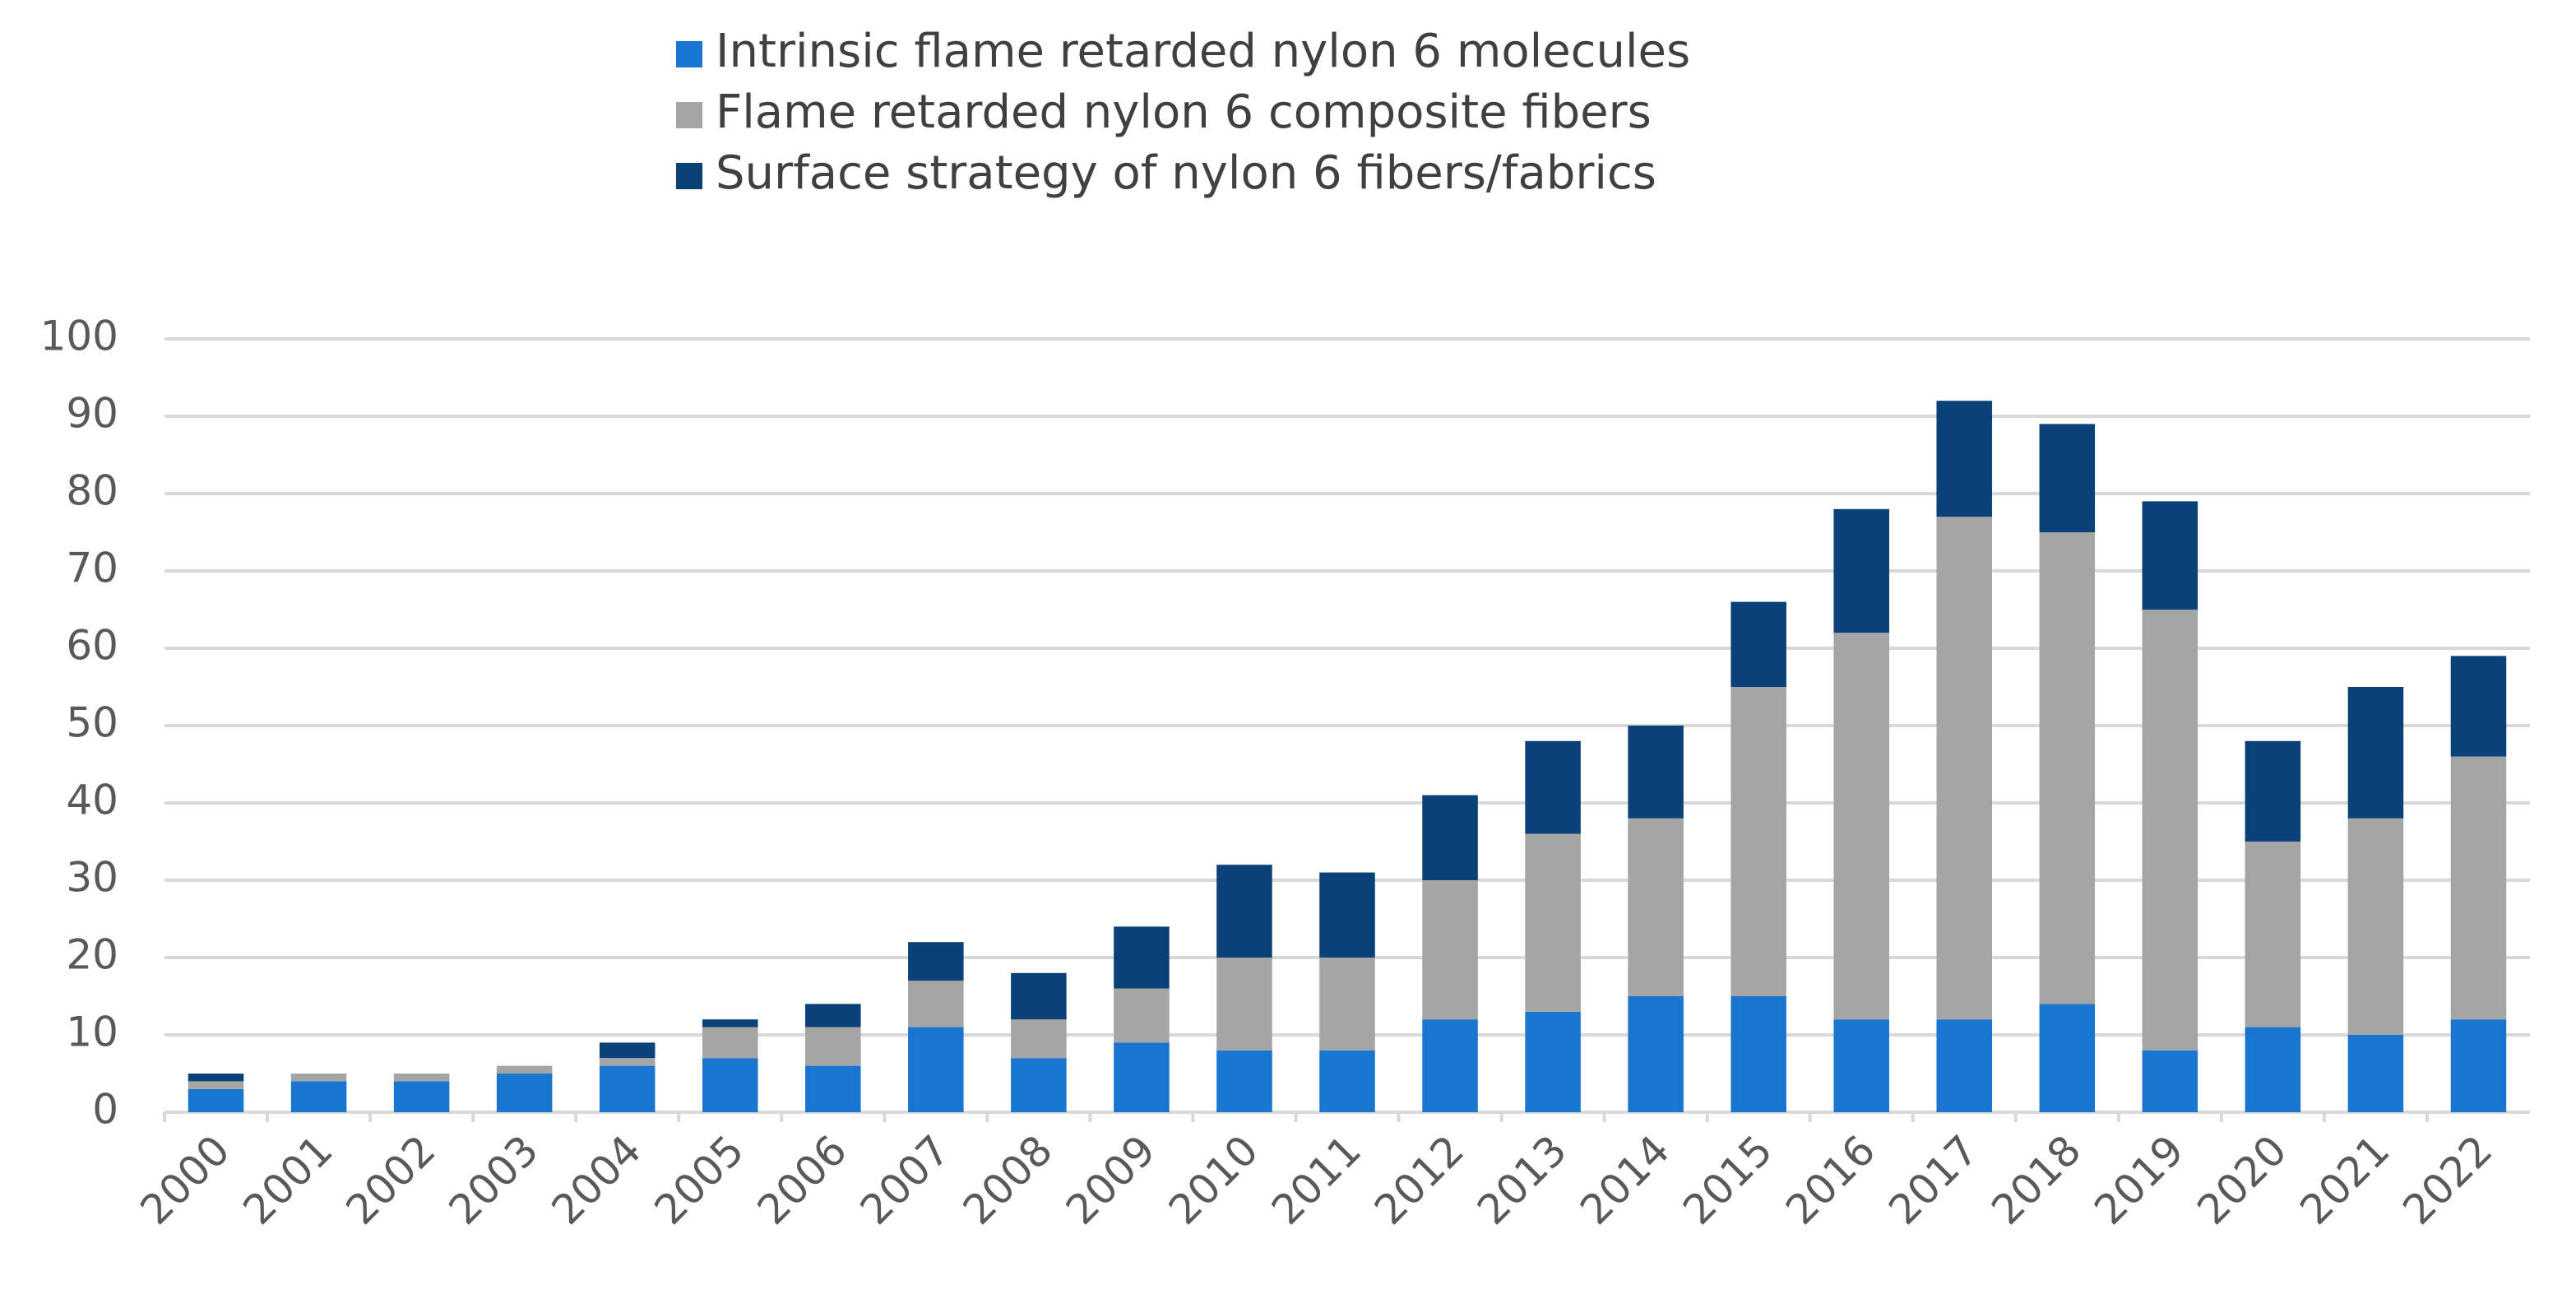 Image resolution: width=2576 pixels, height=1308 pixels. Describe the element at coordinates (391, 1180) in the screenshot. I see `x-tick-label: 2002` at that location.